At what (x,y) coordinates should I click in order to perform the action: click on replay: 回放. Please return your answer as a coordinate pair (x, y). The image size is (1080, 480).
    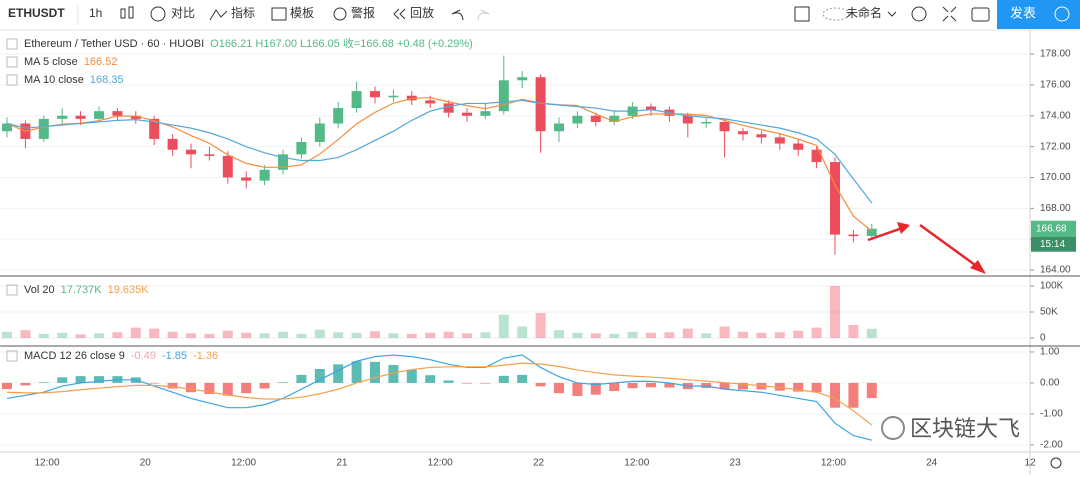
    Looking at the image, I should click on (422, 12).